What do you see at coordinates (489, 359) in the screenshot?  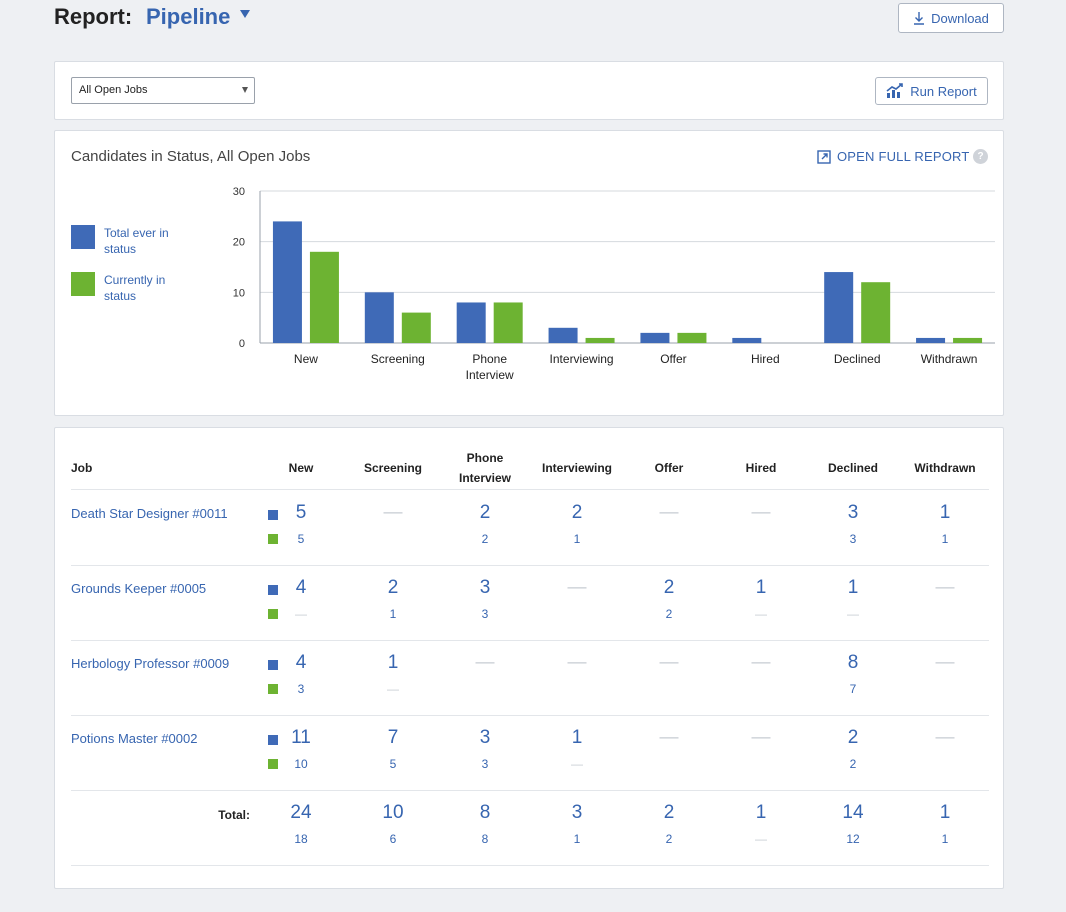 I see `x-tick-label: Phone` at bounding box center [489, 359].